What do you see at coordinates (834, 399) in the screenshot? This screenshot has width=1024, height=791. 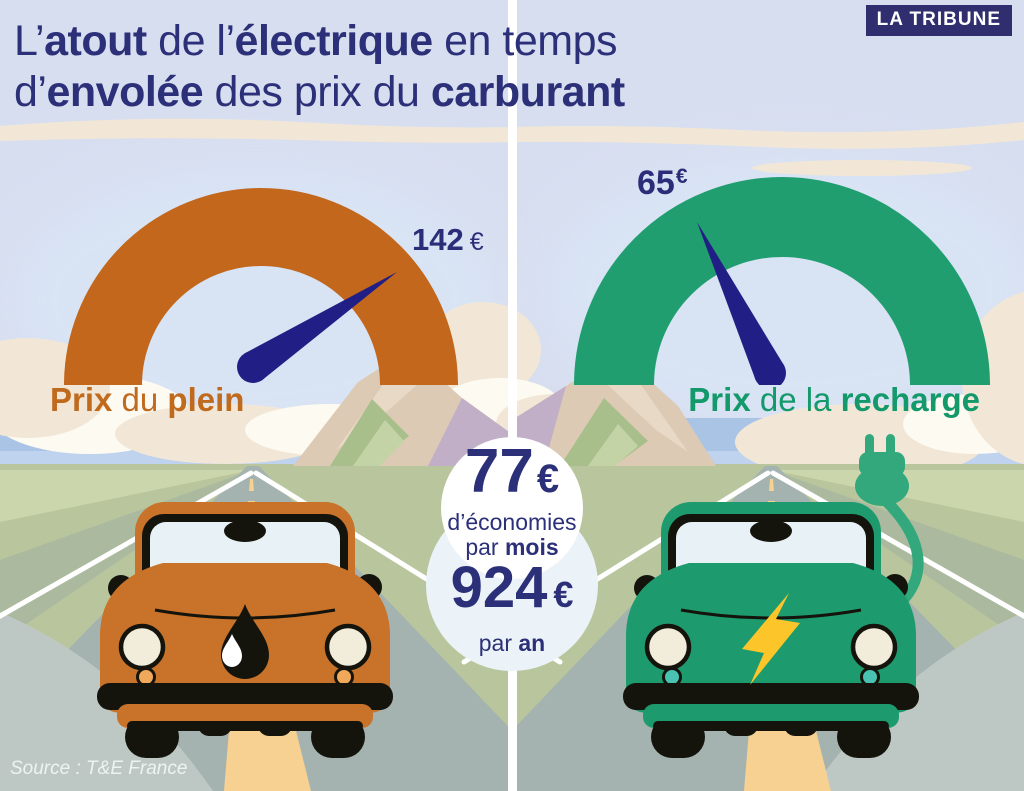 I see `electric-gauge-label: Prix de la recharge` at bounding box center [834, 399].